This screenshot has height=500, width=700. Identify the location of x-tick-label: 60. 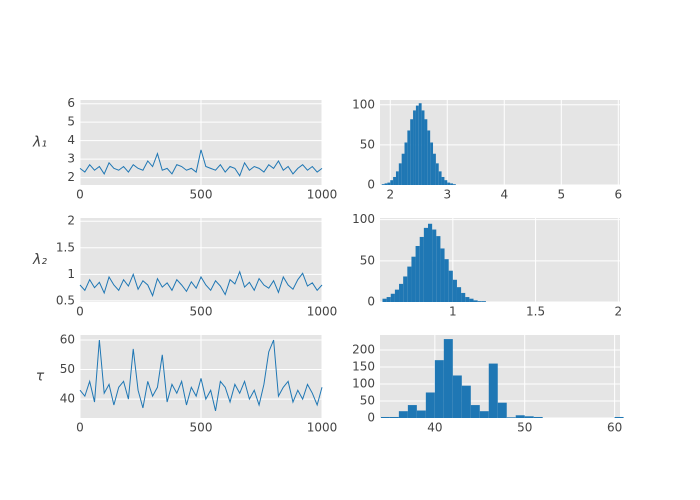
(614, 428).